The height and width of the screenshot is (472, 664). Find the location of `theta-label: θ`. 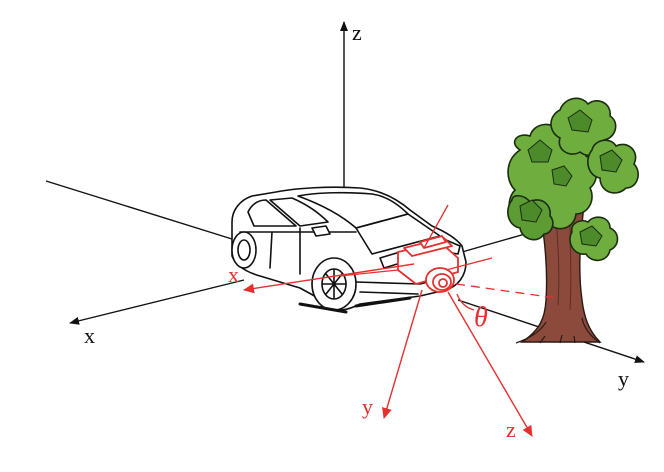

theta-label: θ is located at coordinates (481, 317).